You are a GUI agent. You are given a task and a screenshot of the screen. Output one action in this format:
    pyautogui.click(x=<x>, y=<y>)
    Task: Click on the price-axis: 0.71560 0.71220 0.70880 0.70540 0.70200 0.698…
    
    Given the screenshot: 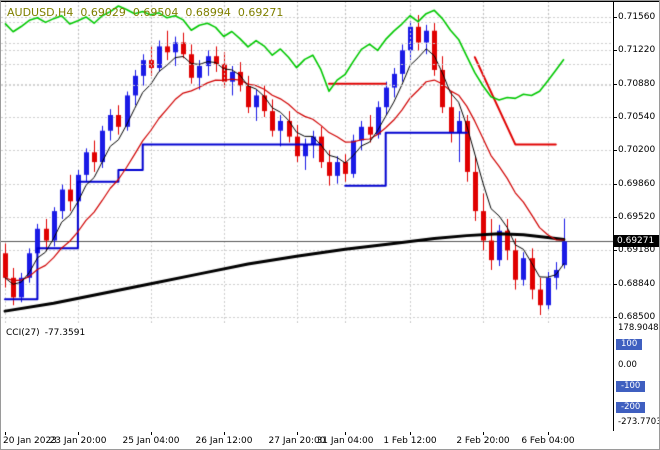 What is the action you would take?
    pyautogui.click(x=636, y=216)
    